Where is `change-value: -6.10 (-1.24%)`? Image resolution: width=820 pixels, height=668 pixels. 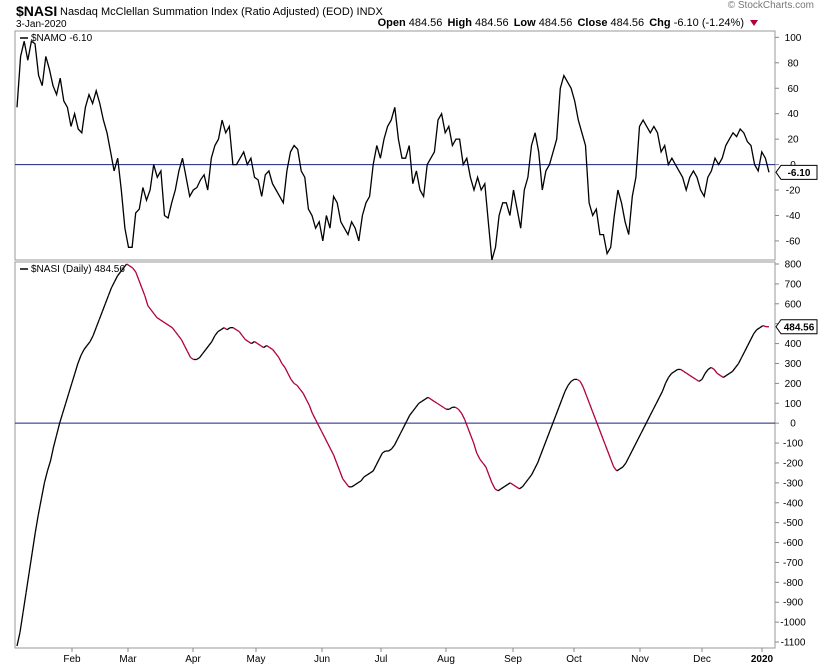 change-value: -6.10 (-1.24%) is located at coordinates (708, 23).